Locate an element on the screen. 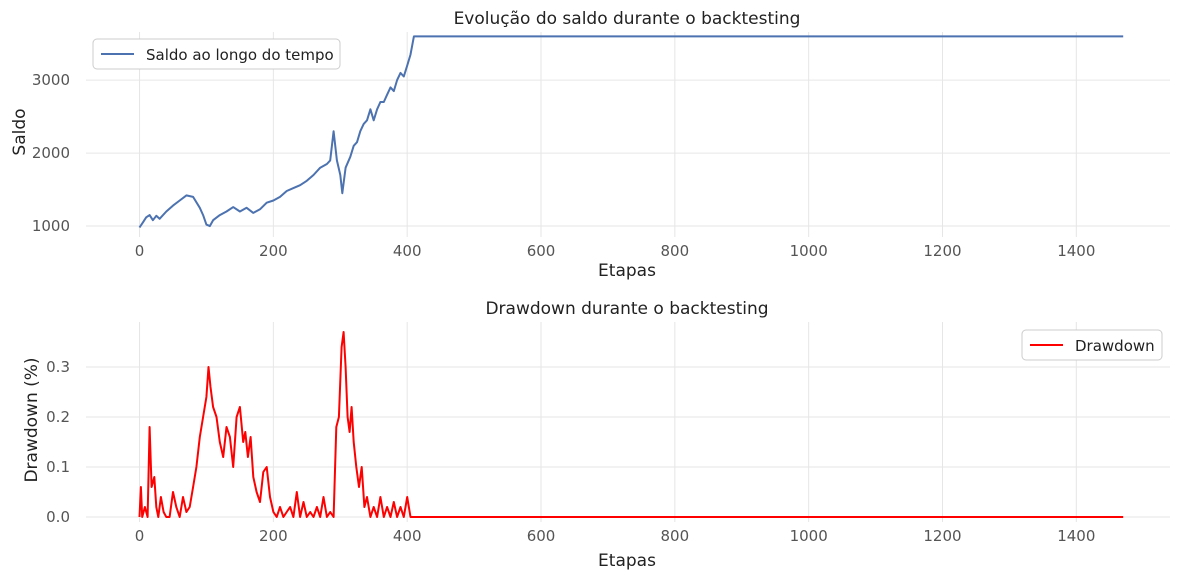 Image resolution: width=1180 pixels, height=580 pixels. drawdown-chart-xlabel: Etapas is located at coordinates (627, 561).